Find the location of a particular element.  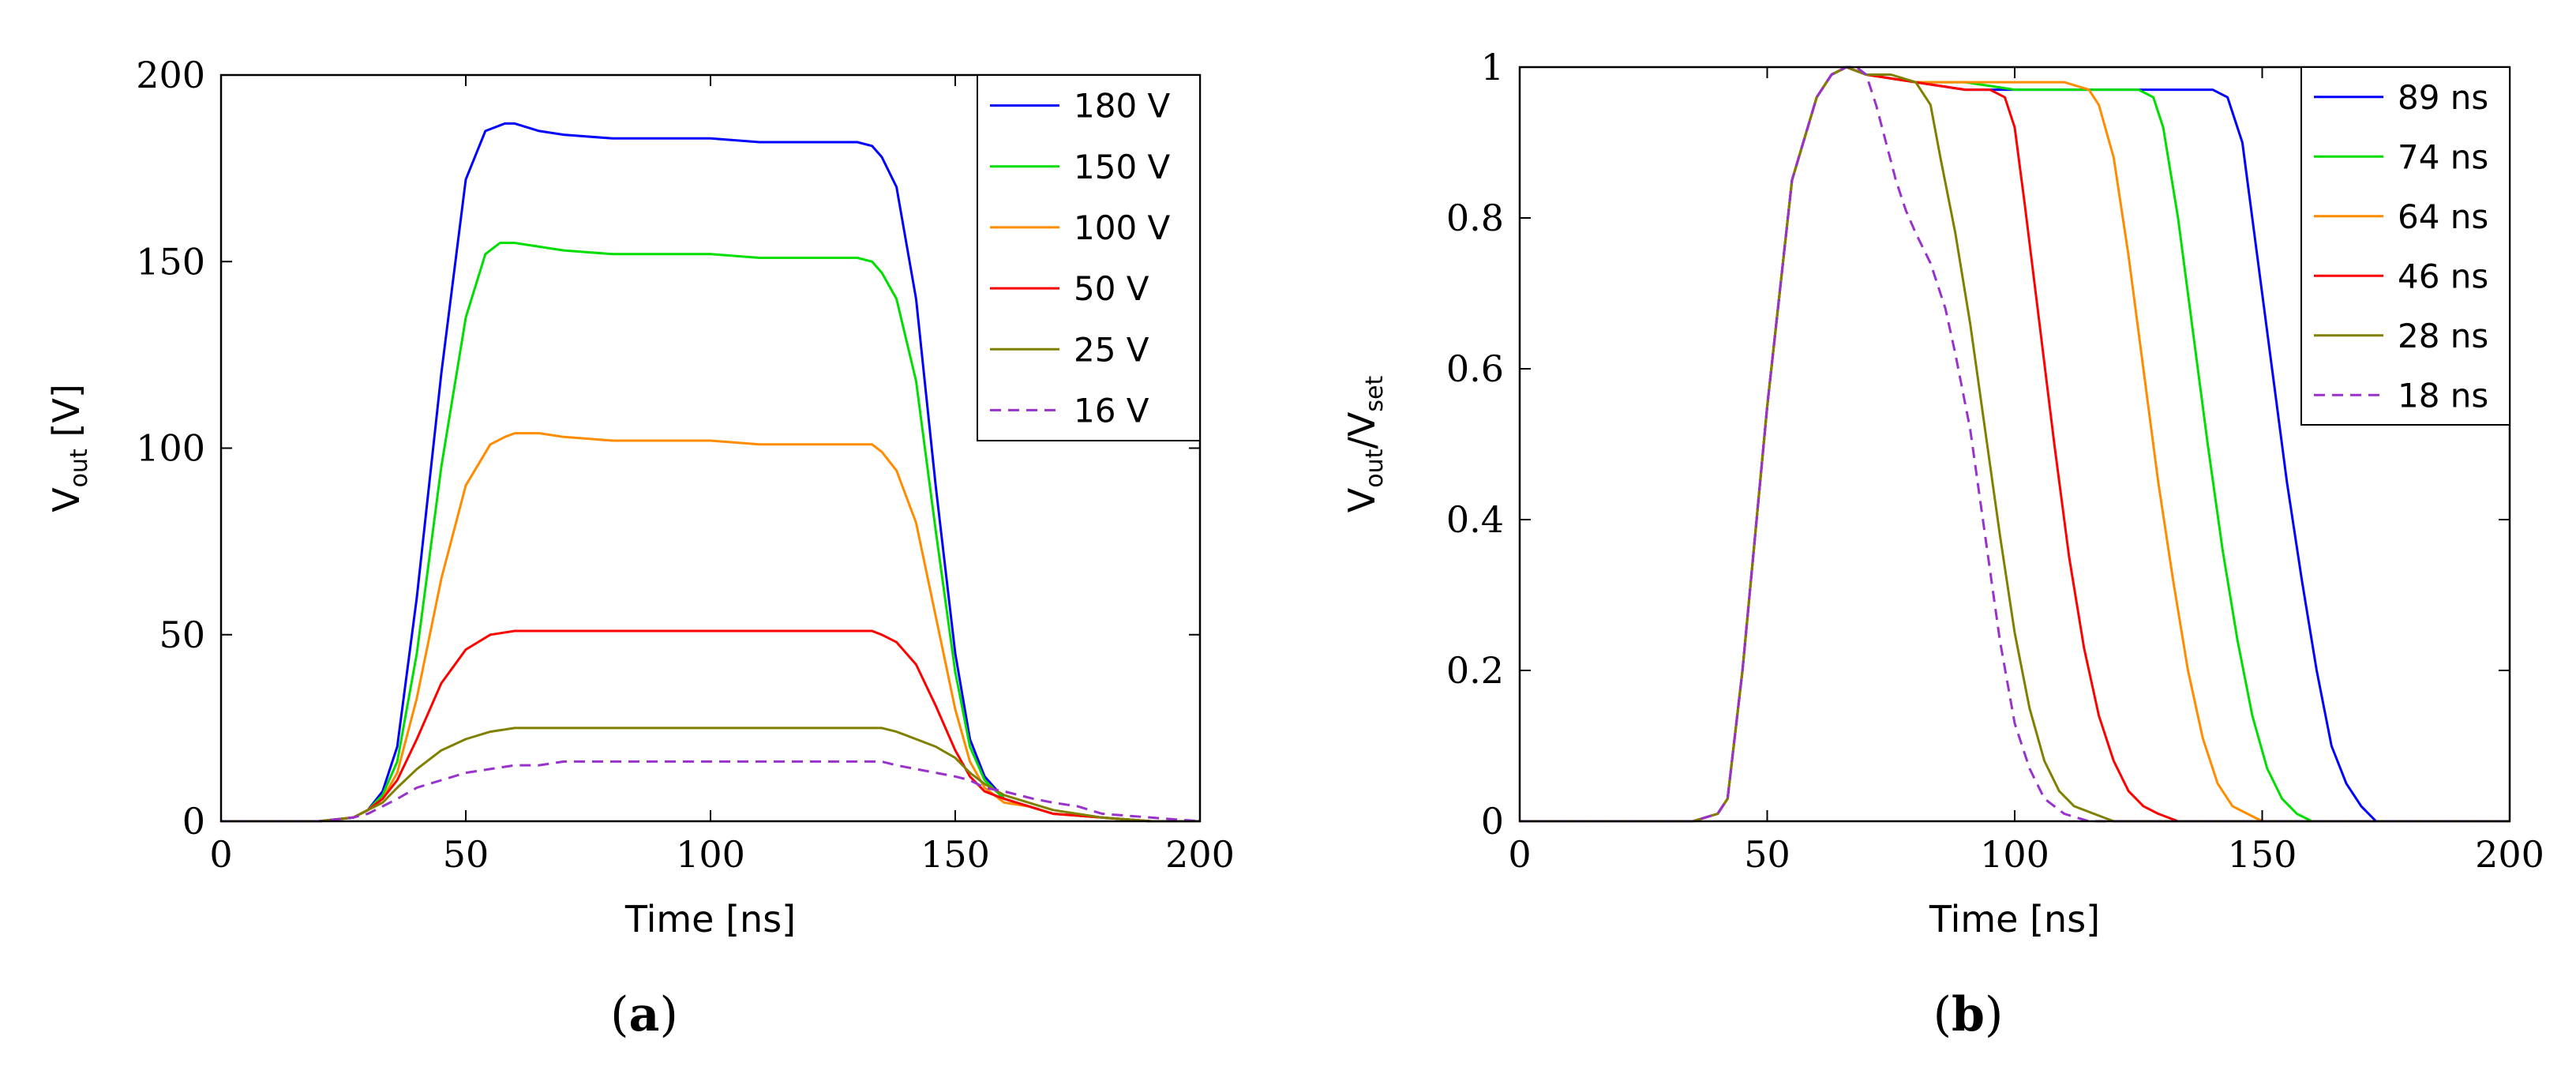

panel-b-caption: (b) is located at coordinates (1968, 1014).